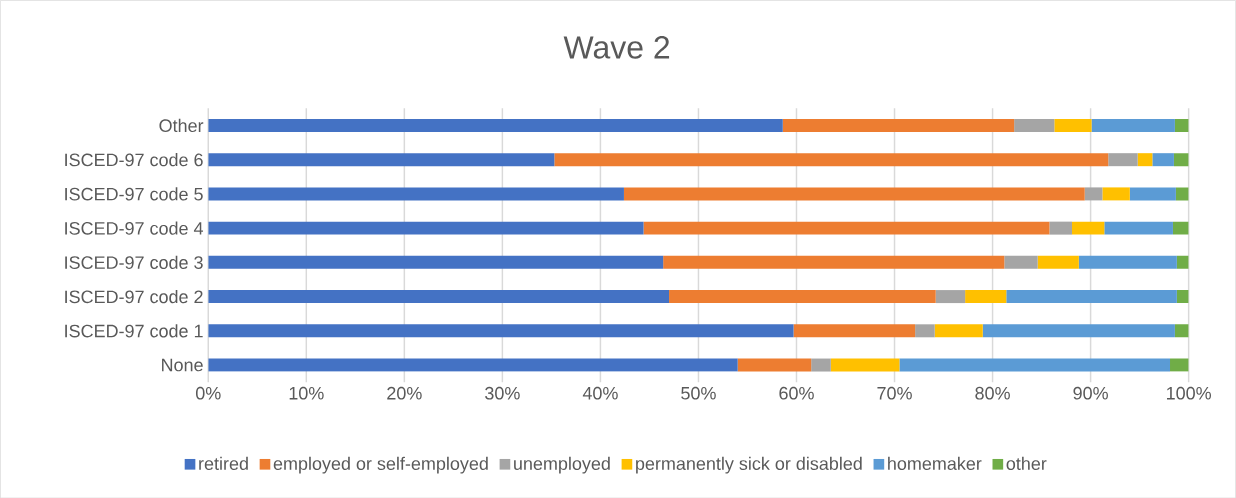 The width and height of the screenshot is (1236, 498). I want to click on legend-label: permanently sick or disabled, so click(749, 465).